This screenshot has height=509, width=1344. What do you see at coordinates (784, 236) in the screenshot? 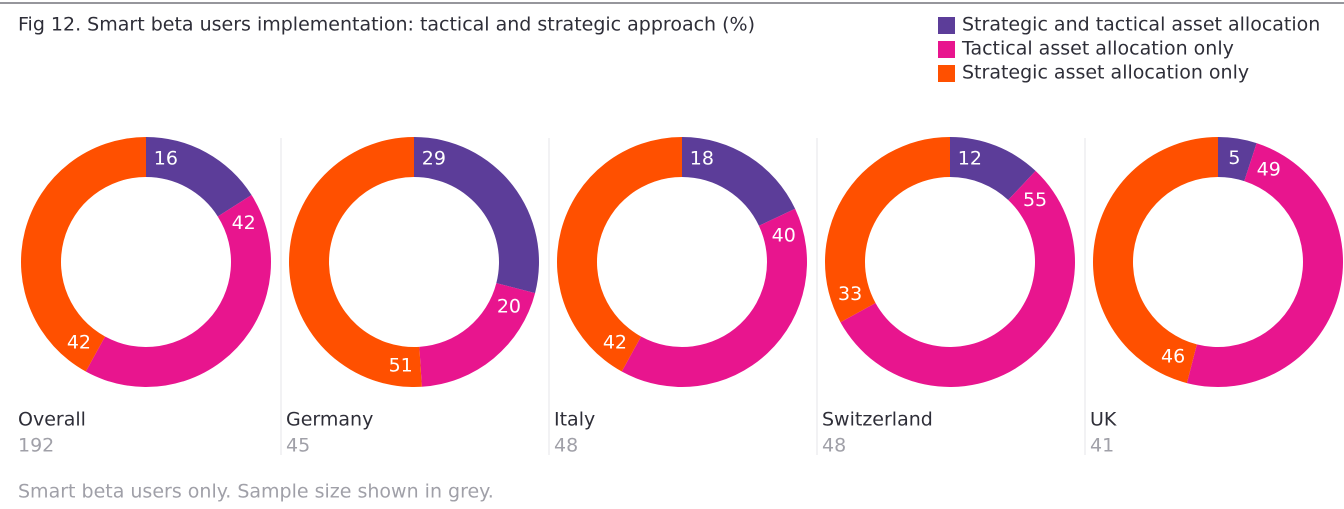
I see `data-label: 40` at bounding box center [784, 236].